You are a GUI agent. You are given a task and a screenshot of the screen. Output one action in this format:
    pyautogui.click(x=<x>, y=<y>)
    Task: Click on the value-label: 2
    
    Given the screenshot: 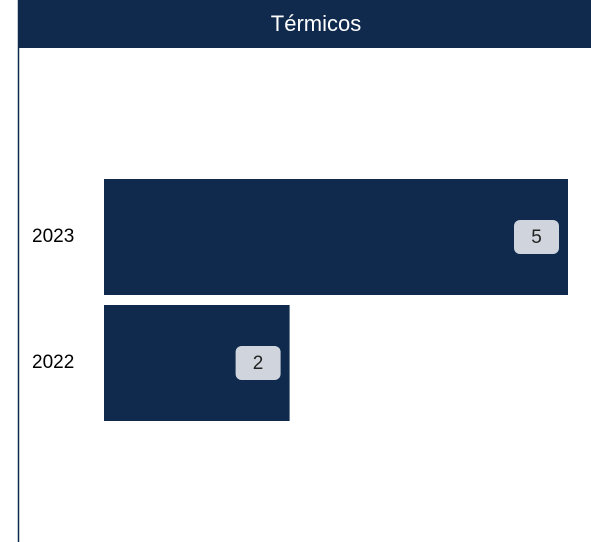 What is the action you would take?
    pyautogui.click(x=258, y=363)
    